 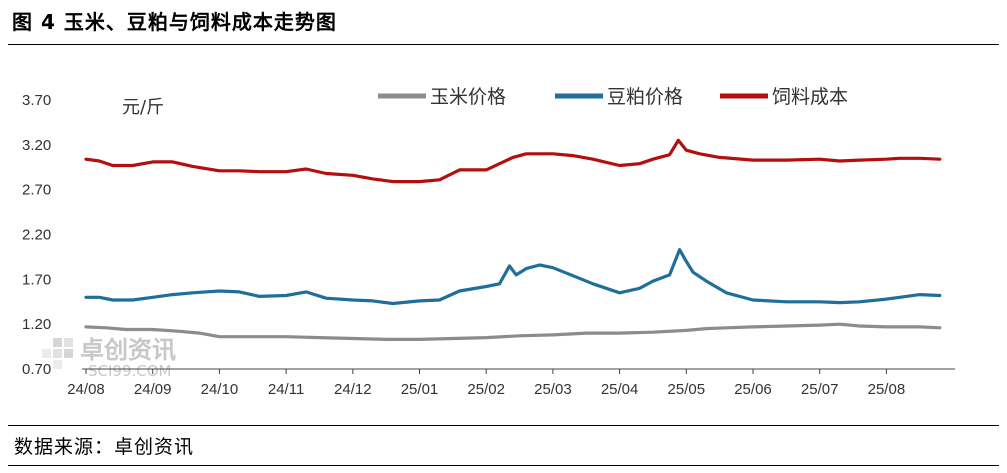 I want to click on legend: 玉米价格 豆粕价格 饲料成本, so click(x=613, y=97).